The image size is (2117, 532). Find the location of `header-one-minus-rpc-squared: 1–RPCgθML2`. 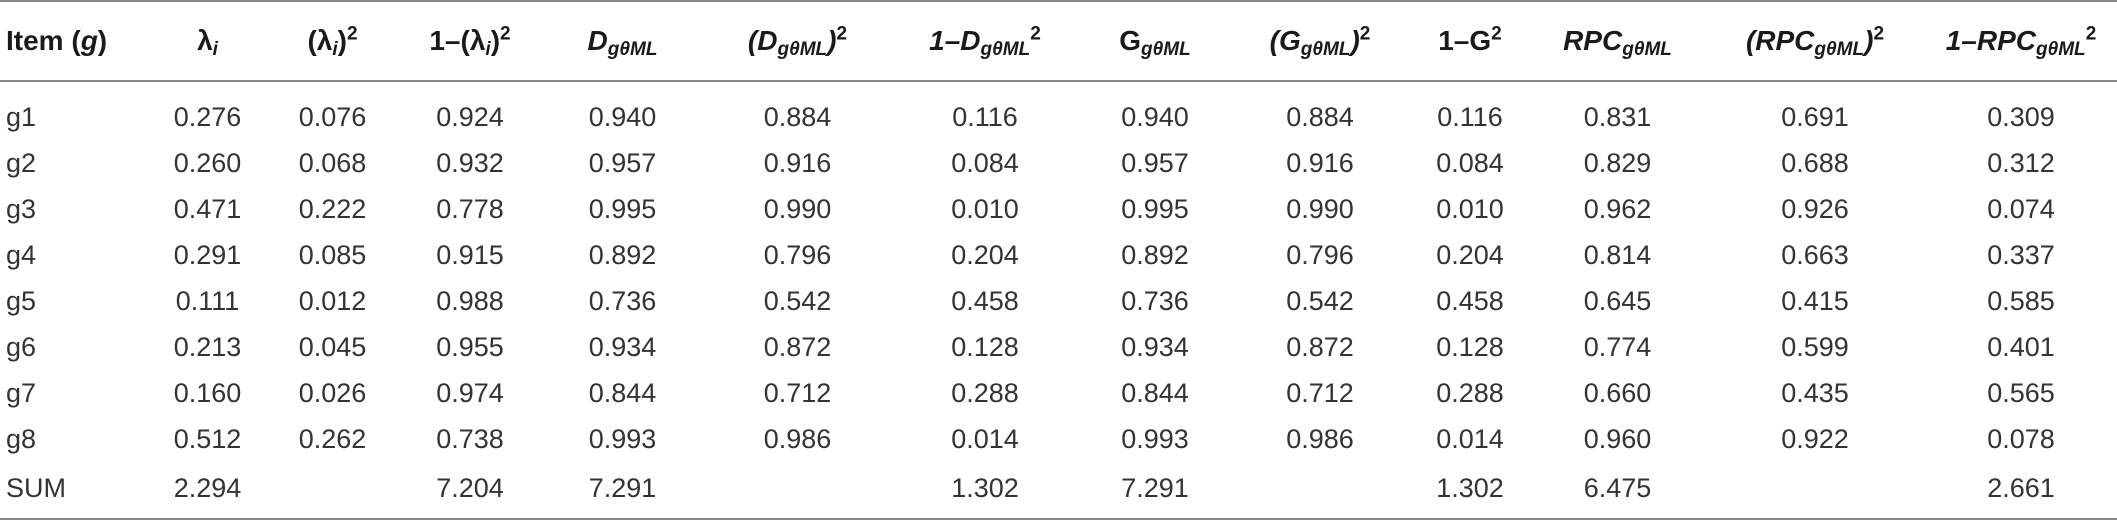

header-one-minus-rpc-squared: 1–RPCgθML2 is located at coordinates (2021, 41).